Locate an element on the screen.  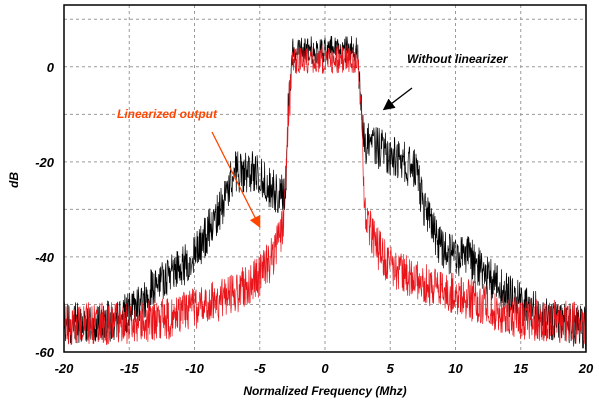
x-tick-labels: -20 -15 -10 -5 0 5 10 15 20 is located at coordinates (324, 368).